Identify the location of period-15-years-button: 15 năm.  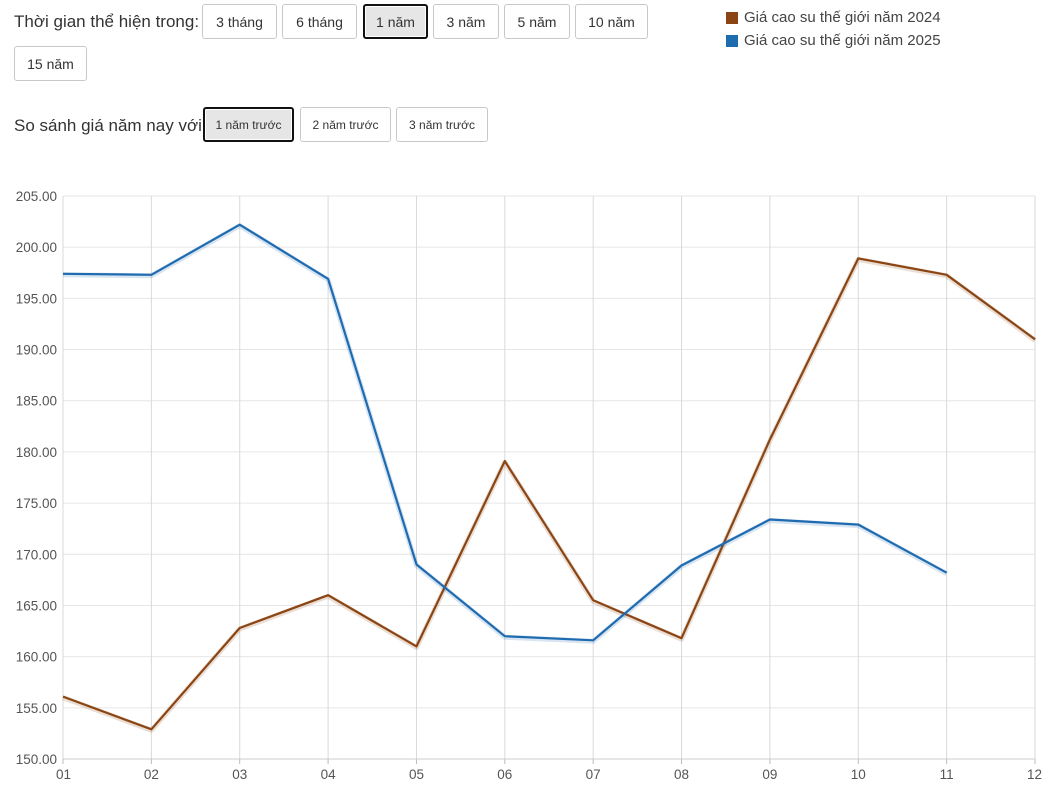
(50, 63).